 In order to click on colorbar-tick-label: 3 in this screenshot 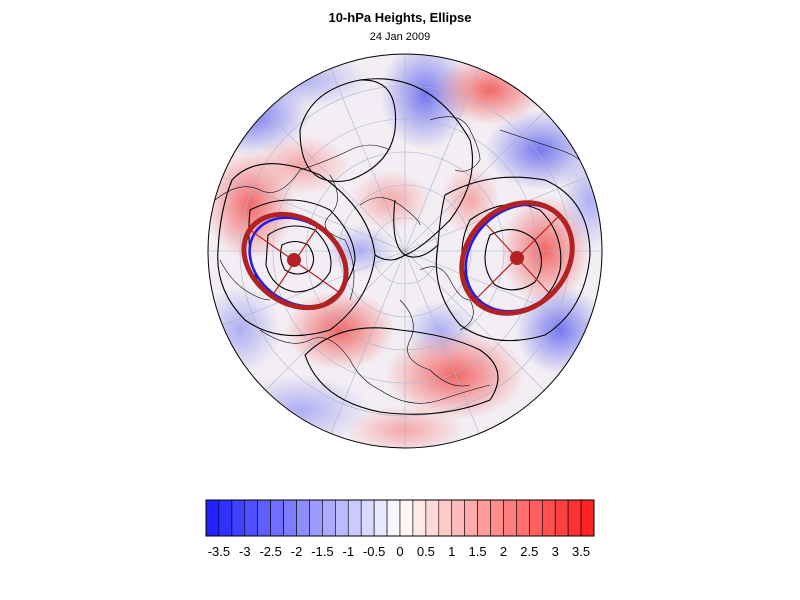, I will do `click(555, 551)`.